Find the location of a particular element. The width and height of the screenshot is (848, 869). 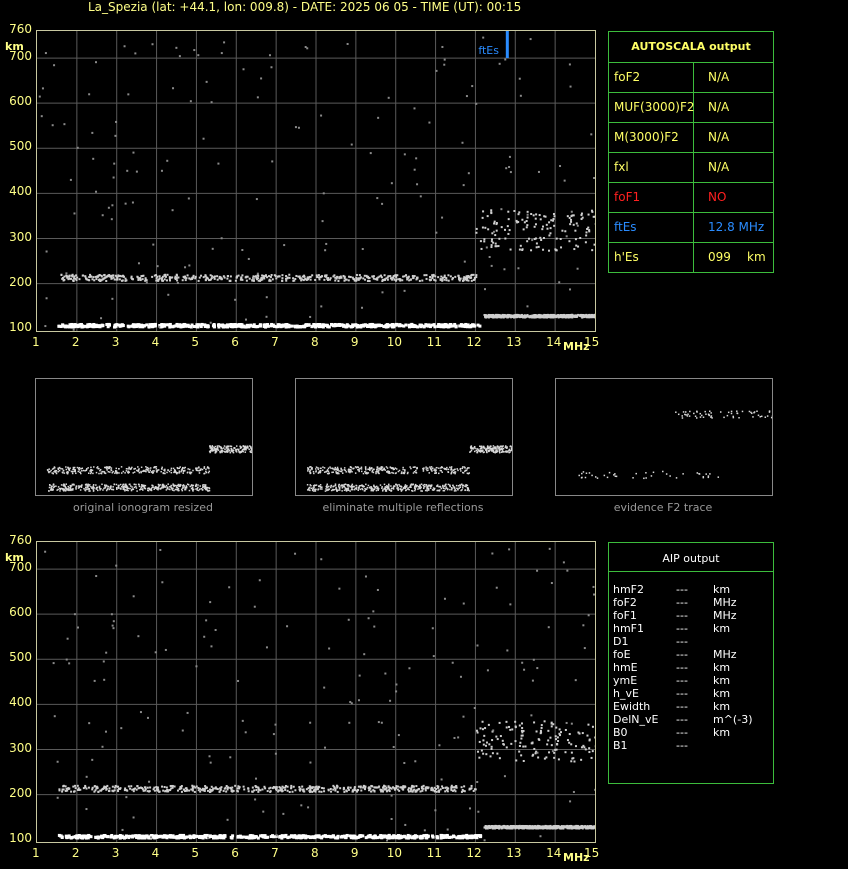

y-tick-label: 600 is located at coordinates (20, 612).